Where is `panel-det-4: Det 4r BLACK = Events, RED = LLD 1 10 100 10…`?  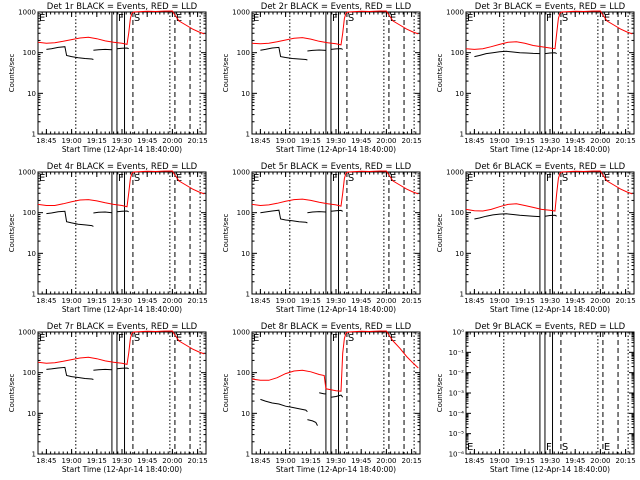 panel-det-4: Det 4r BLACK = Events, RED = LLD 1 10 100 10… is located at coordinates (108, 238).